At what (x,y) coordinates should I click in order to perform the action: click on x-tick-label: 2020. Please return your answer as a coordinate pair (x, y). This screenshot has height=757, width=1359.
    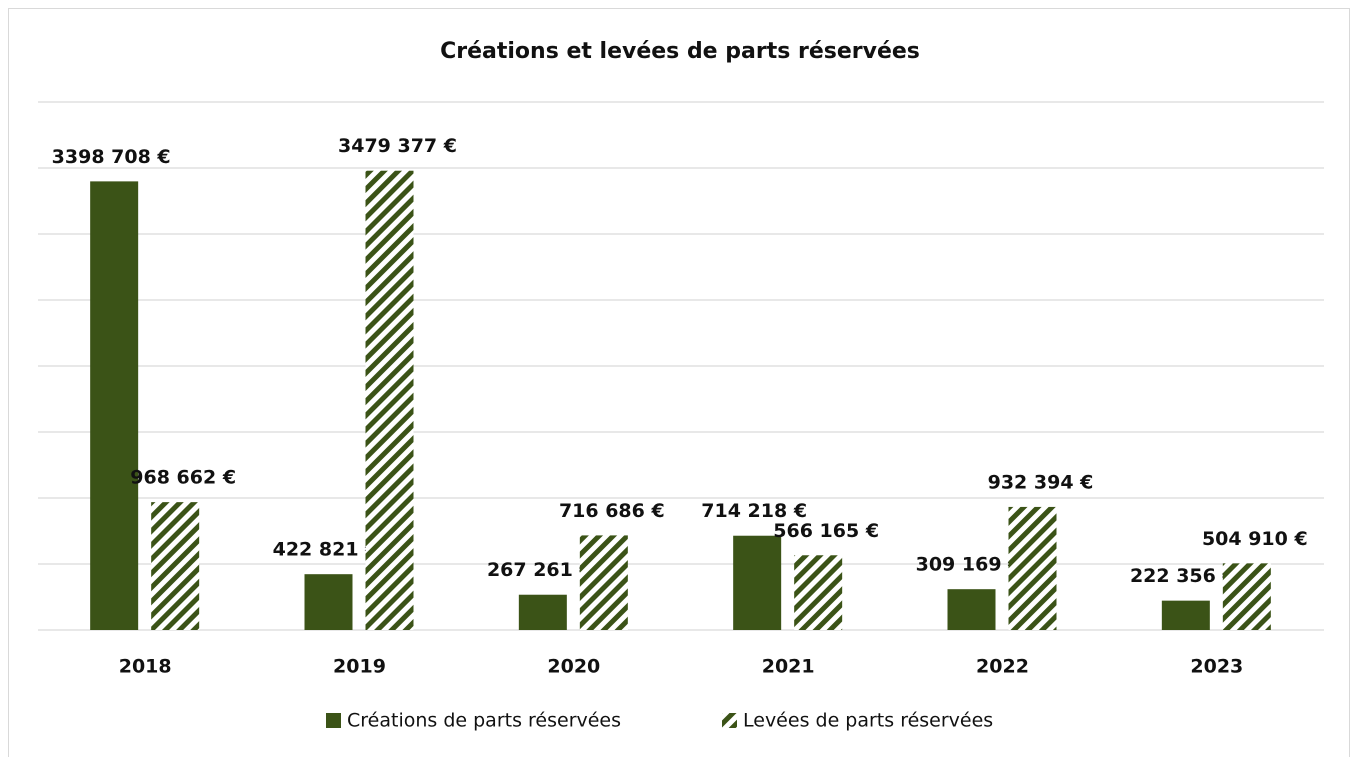
    Looking at the image, I should click on (573, 667).